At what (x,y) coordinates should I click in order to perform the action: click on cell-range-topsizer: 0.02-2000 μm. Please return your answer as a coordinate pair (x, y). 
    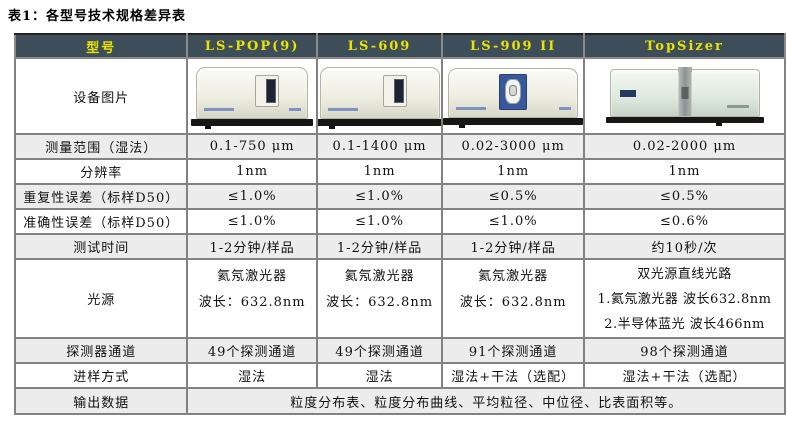
    Looking at the image, I should click on (684, 146).